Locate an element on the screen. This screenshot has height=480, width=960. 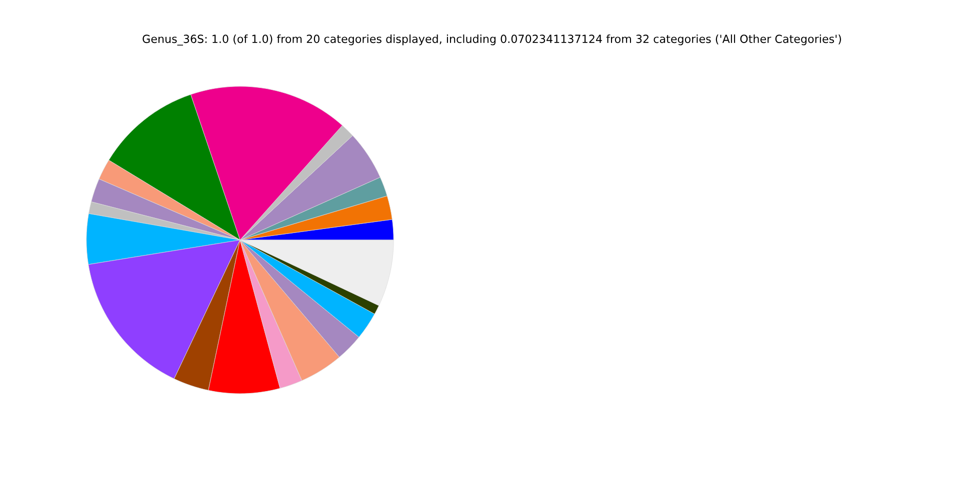
text: Genus_36S: 1.0 (of 1.0) from 20 categories displayed, including 0.0702341137124 from 32 categories ('All Other Categories') is located at coordinates (492, 40).